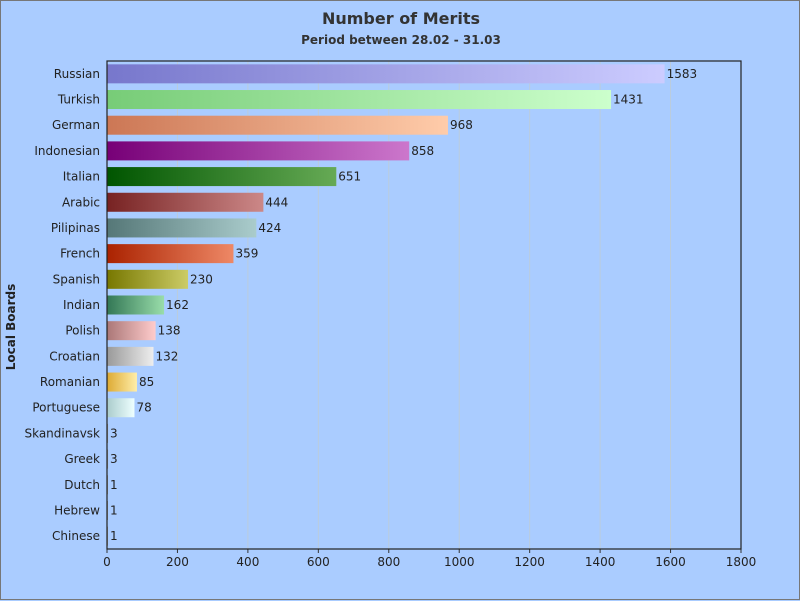 This screenshot has width=800, height=601. I want to click on x-tick-label: 800, so click(388, 562).